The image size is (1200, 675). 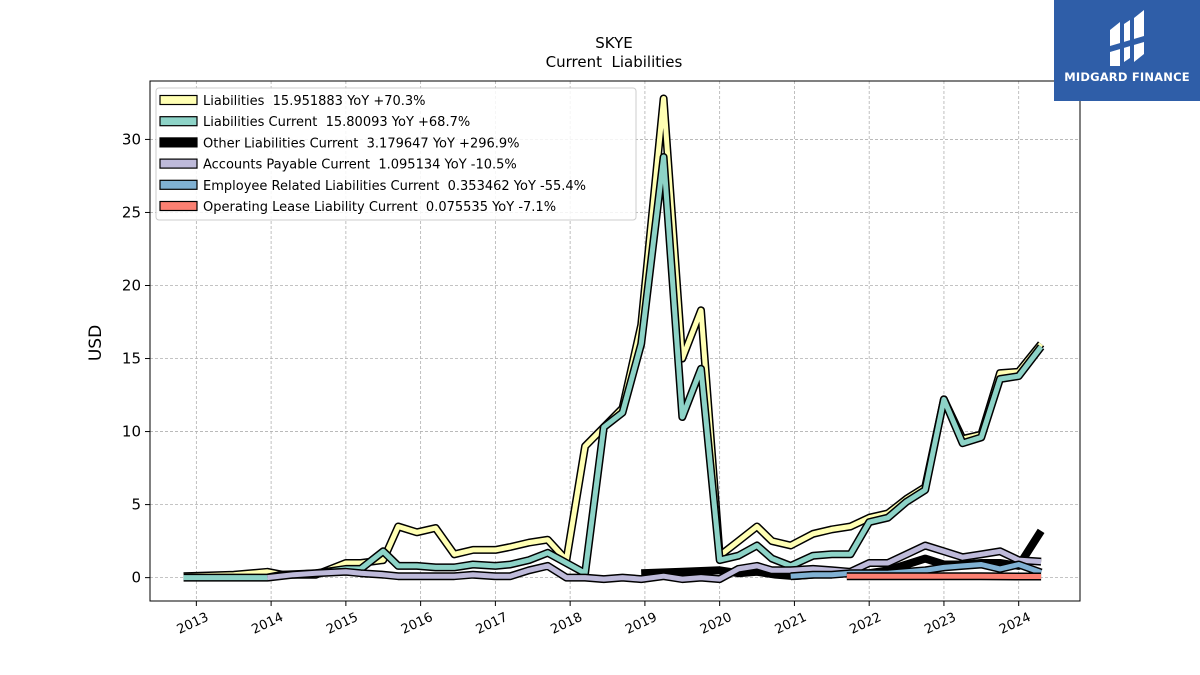 I want to click on chart-title: SKYE, so click(x=613, y=43).